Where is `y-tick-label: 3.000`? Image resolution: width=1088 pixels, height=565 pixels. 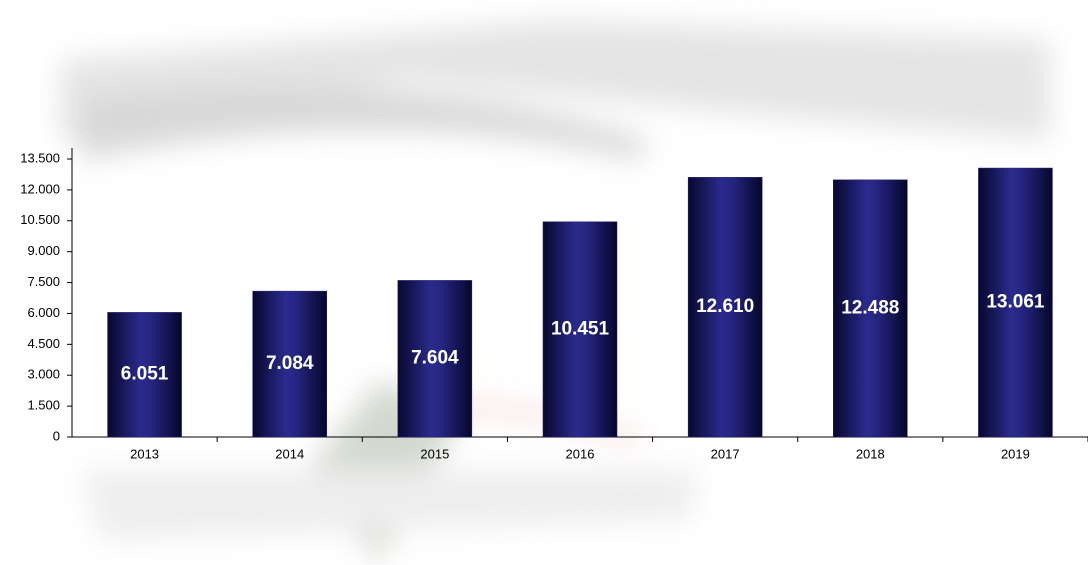 y-tick-label: 3.000 is located at coordinates (43, 374).